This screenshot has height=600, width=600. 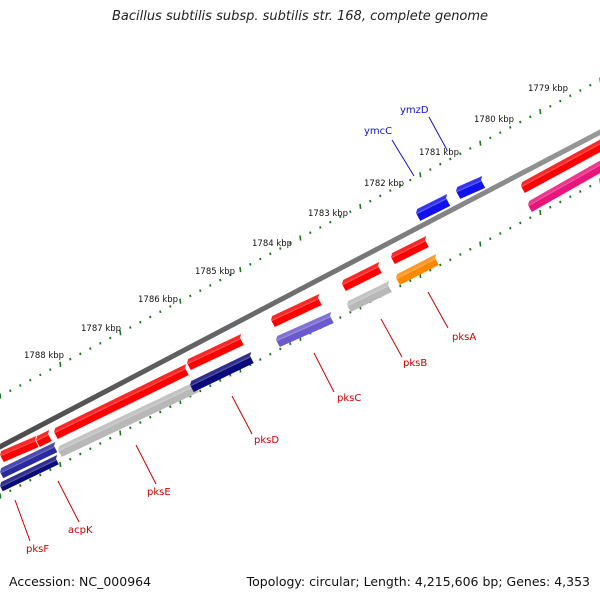 I want to click on cds-fwd-4-highlight, so click(x=213, y=351).